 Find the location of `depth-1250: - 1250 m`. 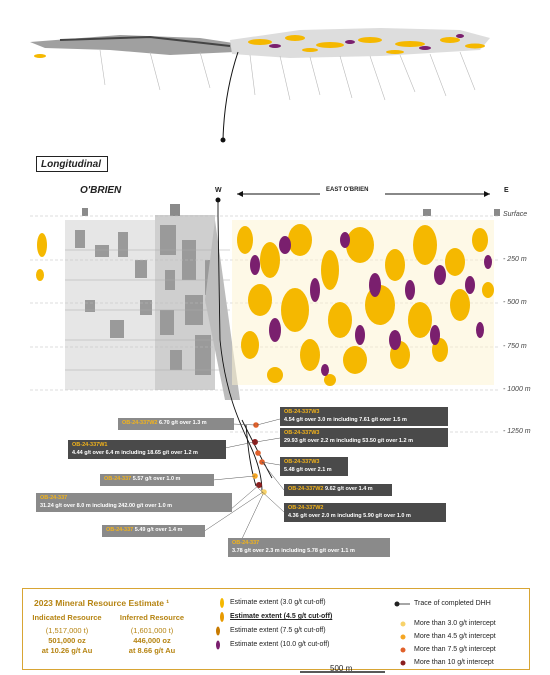

depth-1250: - 1250 m is located at coordinates (517, 431).